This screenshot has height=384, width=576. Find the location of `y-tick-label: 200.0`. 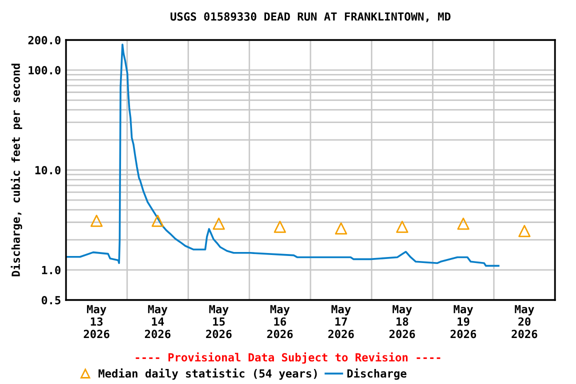

y-tick-label: 200.0 is located at coordinates (44, 40).